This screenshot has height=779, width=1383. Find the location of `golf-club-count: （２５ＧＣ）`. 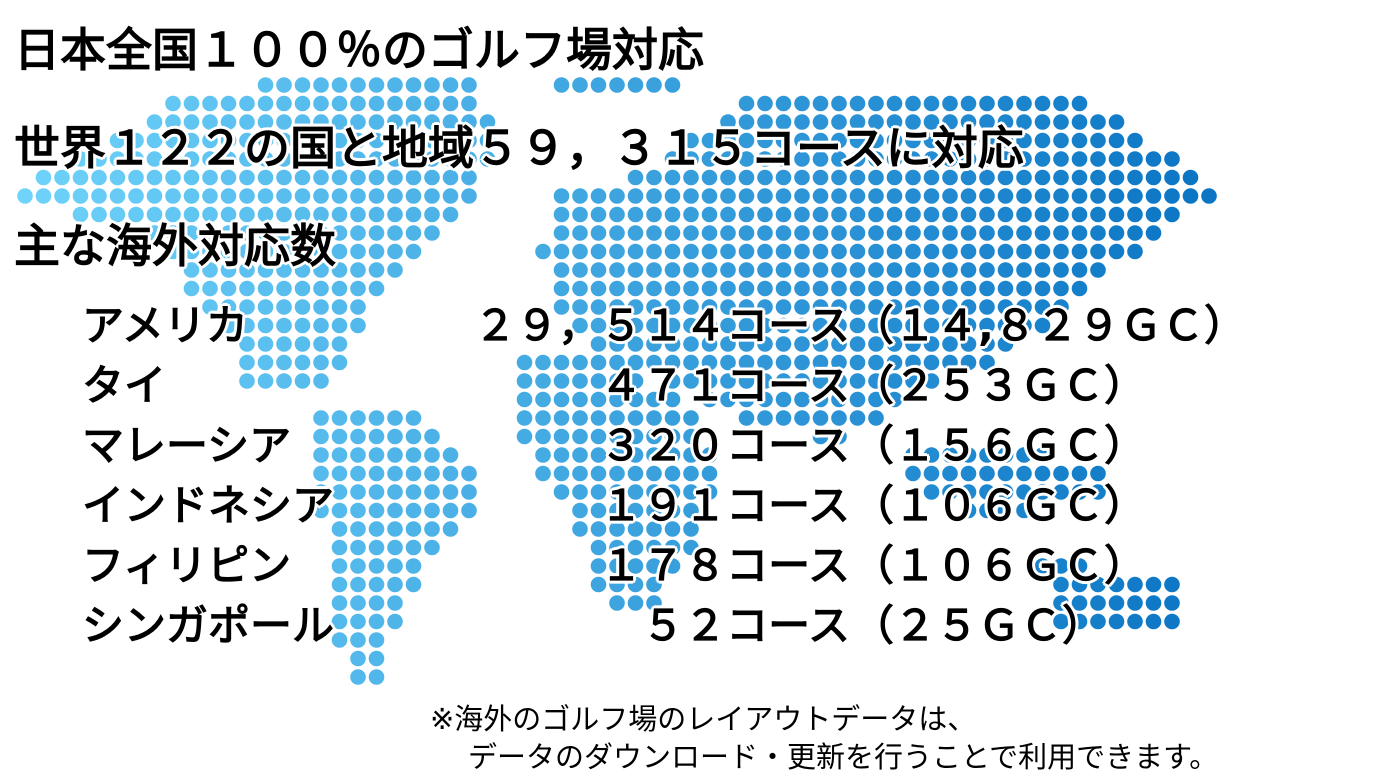

golf-club-count: （２５ＧＣ） is located at coordinates (978, 625).